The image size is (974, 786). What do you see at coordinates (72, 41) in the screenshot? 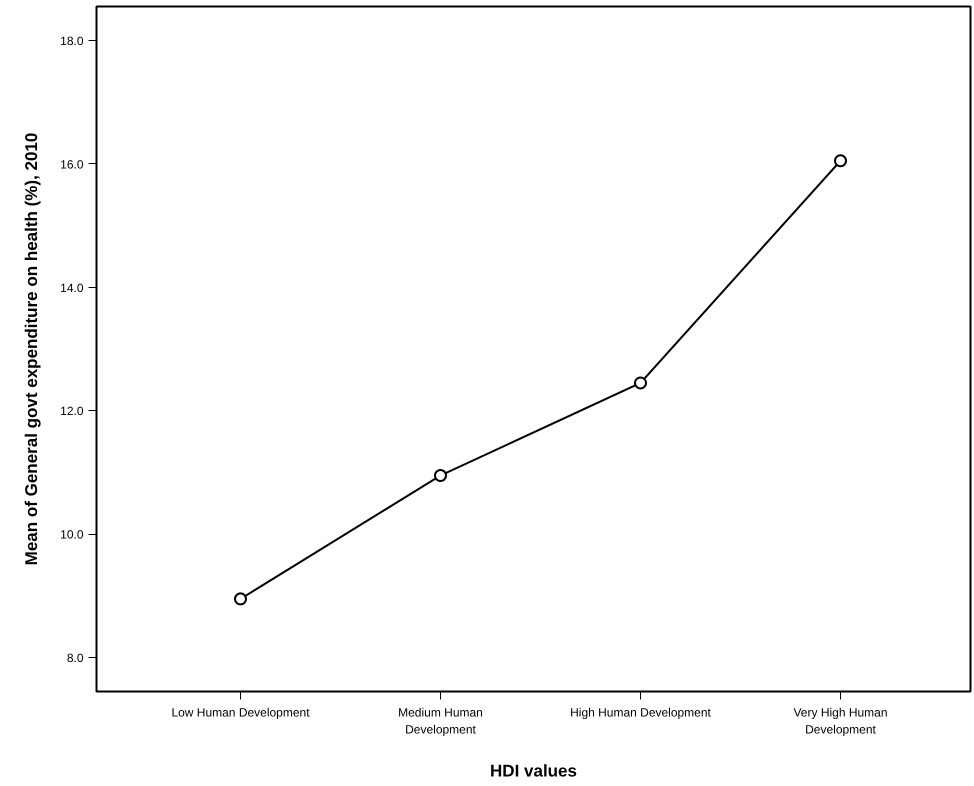
I see `y-tick-label: 18.0` at bounding box center [72, 41].